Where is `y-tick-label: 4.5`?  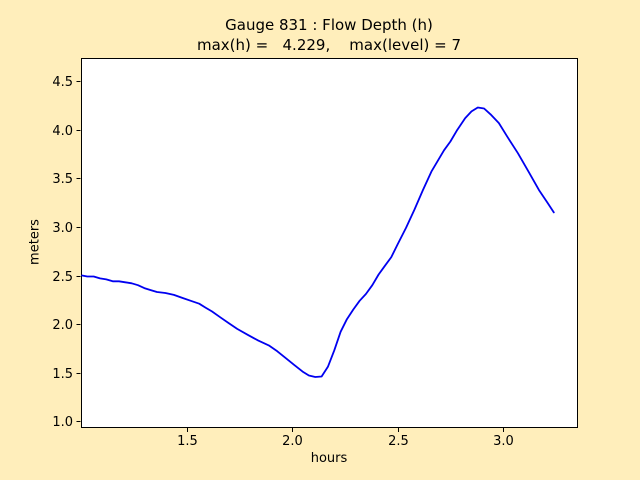 y-tick-label: 4.5 is located at coordinates (62, 82).